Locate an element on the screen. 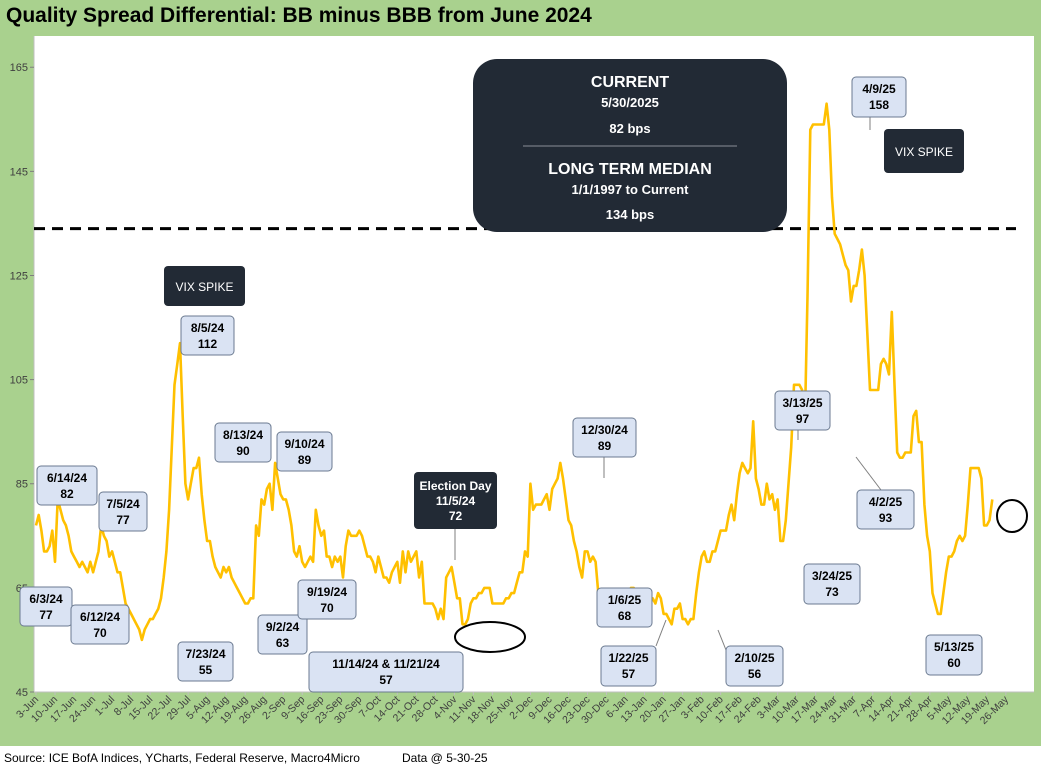 This screenshot has width=1041, height=774. callout-box: 5/13/25 60 is located at coordinates (954, 655).